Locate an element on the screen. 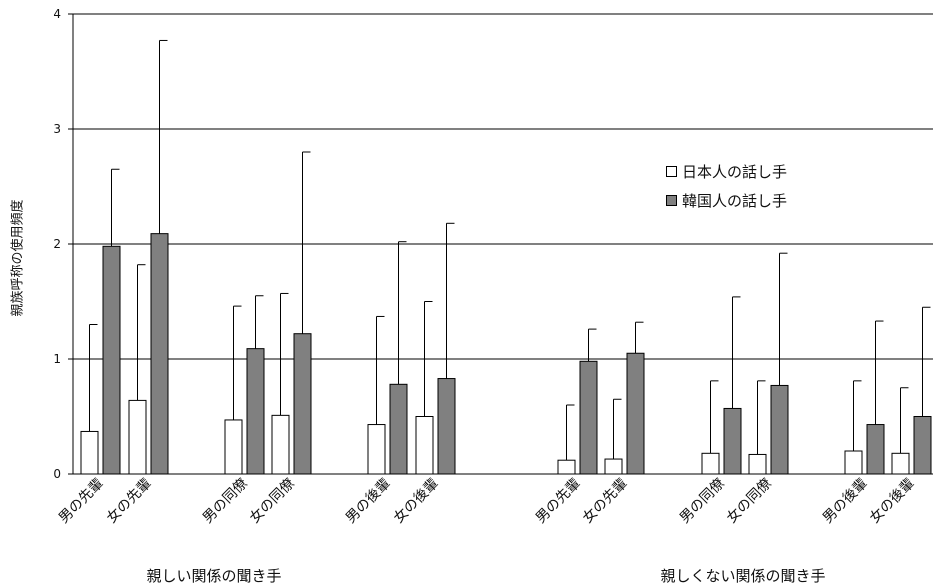  legend-label-japanese: 日本人の話し手 is located at coordinates (735, 171).